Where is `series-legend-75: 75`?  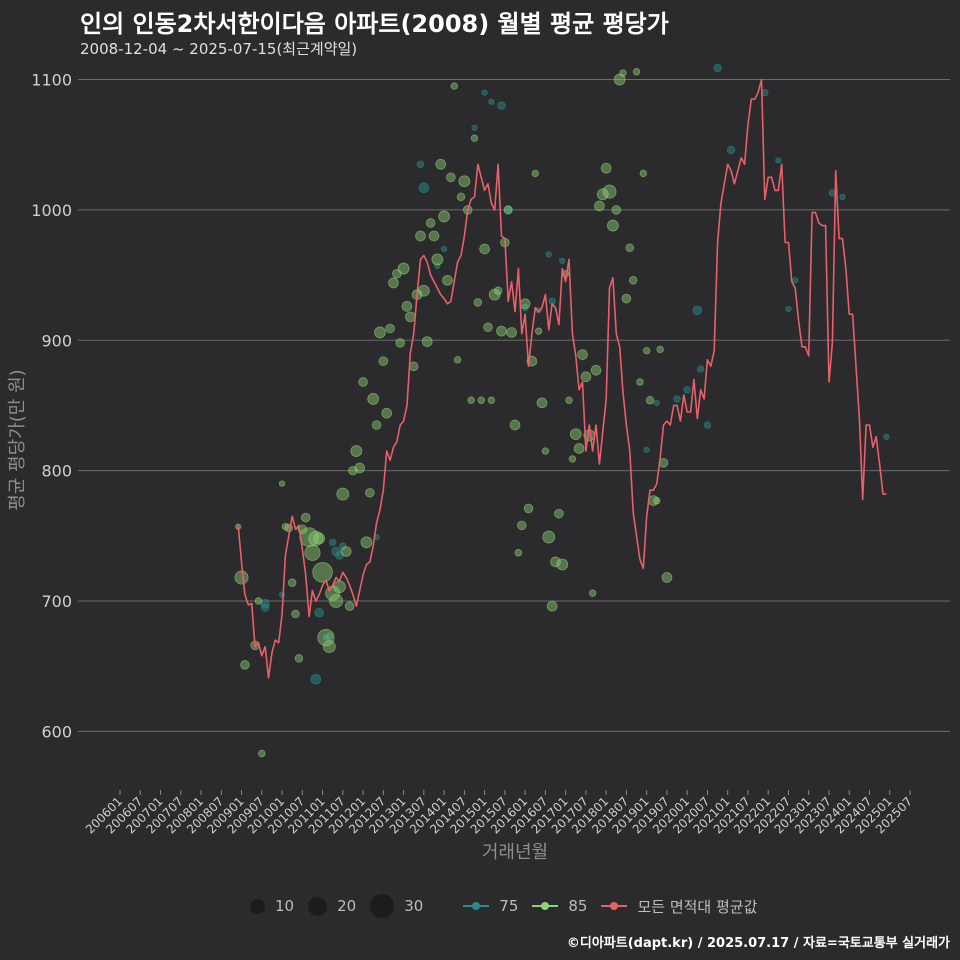
series-legend-75: 75 is located at coordinates (490, 906).